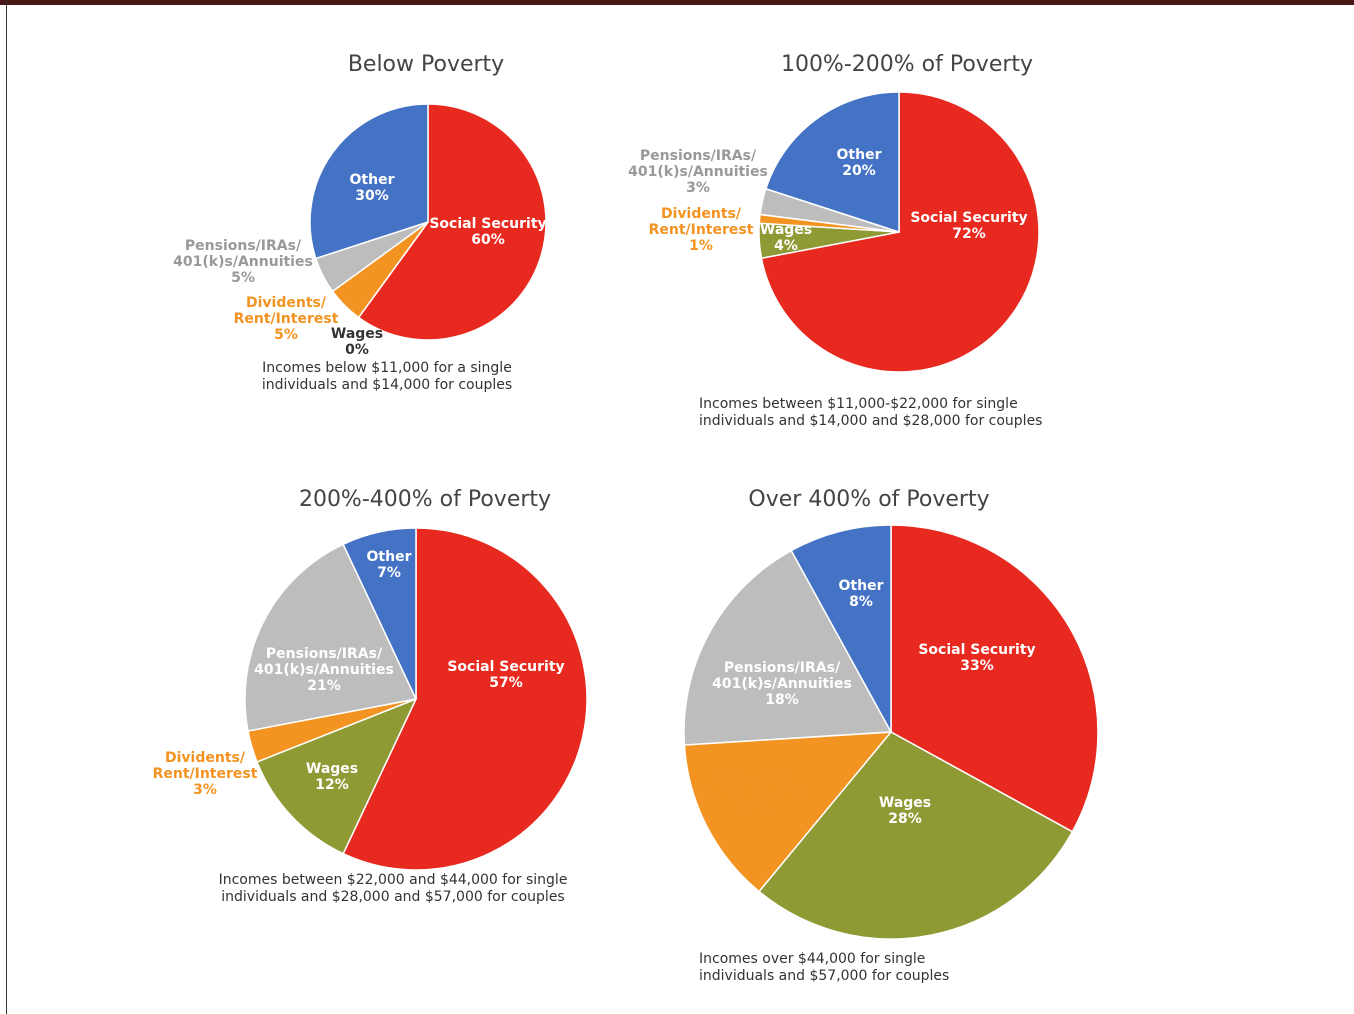  I want to click on slice-label: Other 7%, so click(389, 565).